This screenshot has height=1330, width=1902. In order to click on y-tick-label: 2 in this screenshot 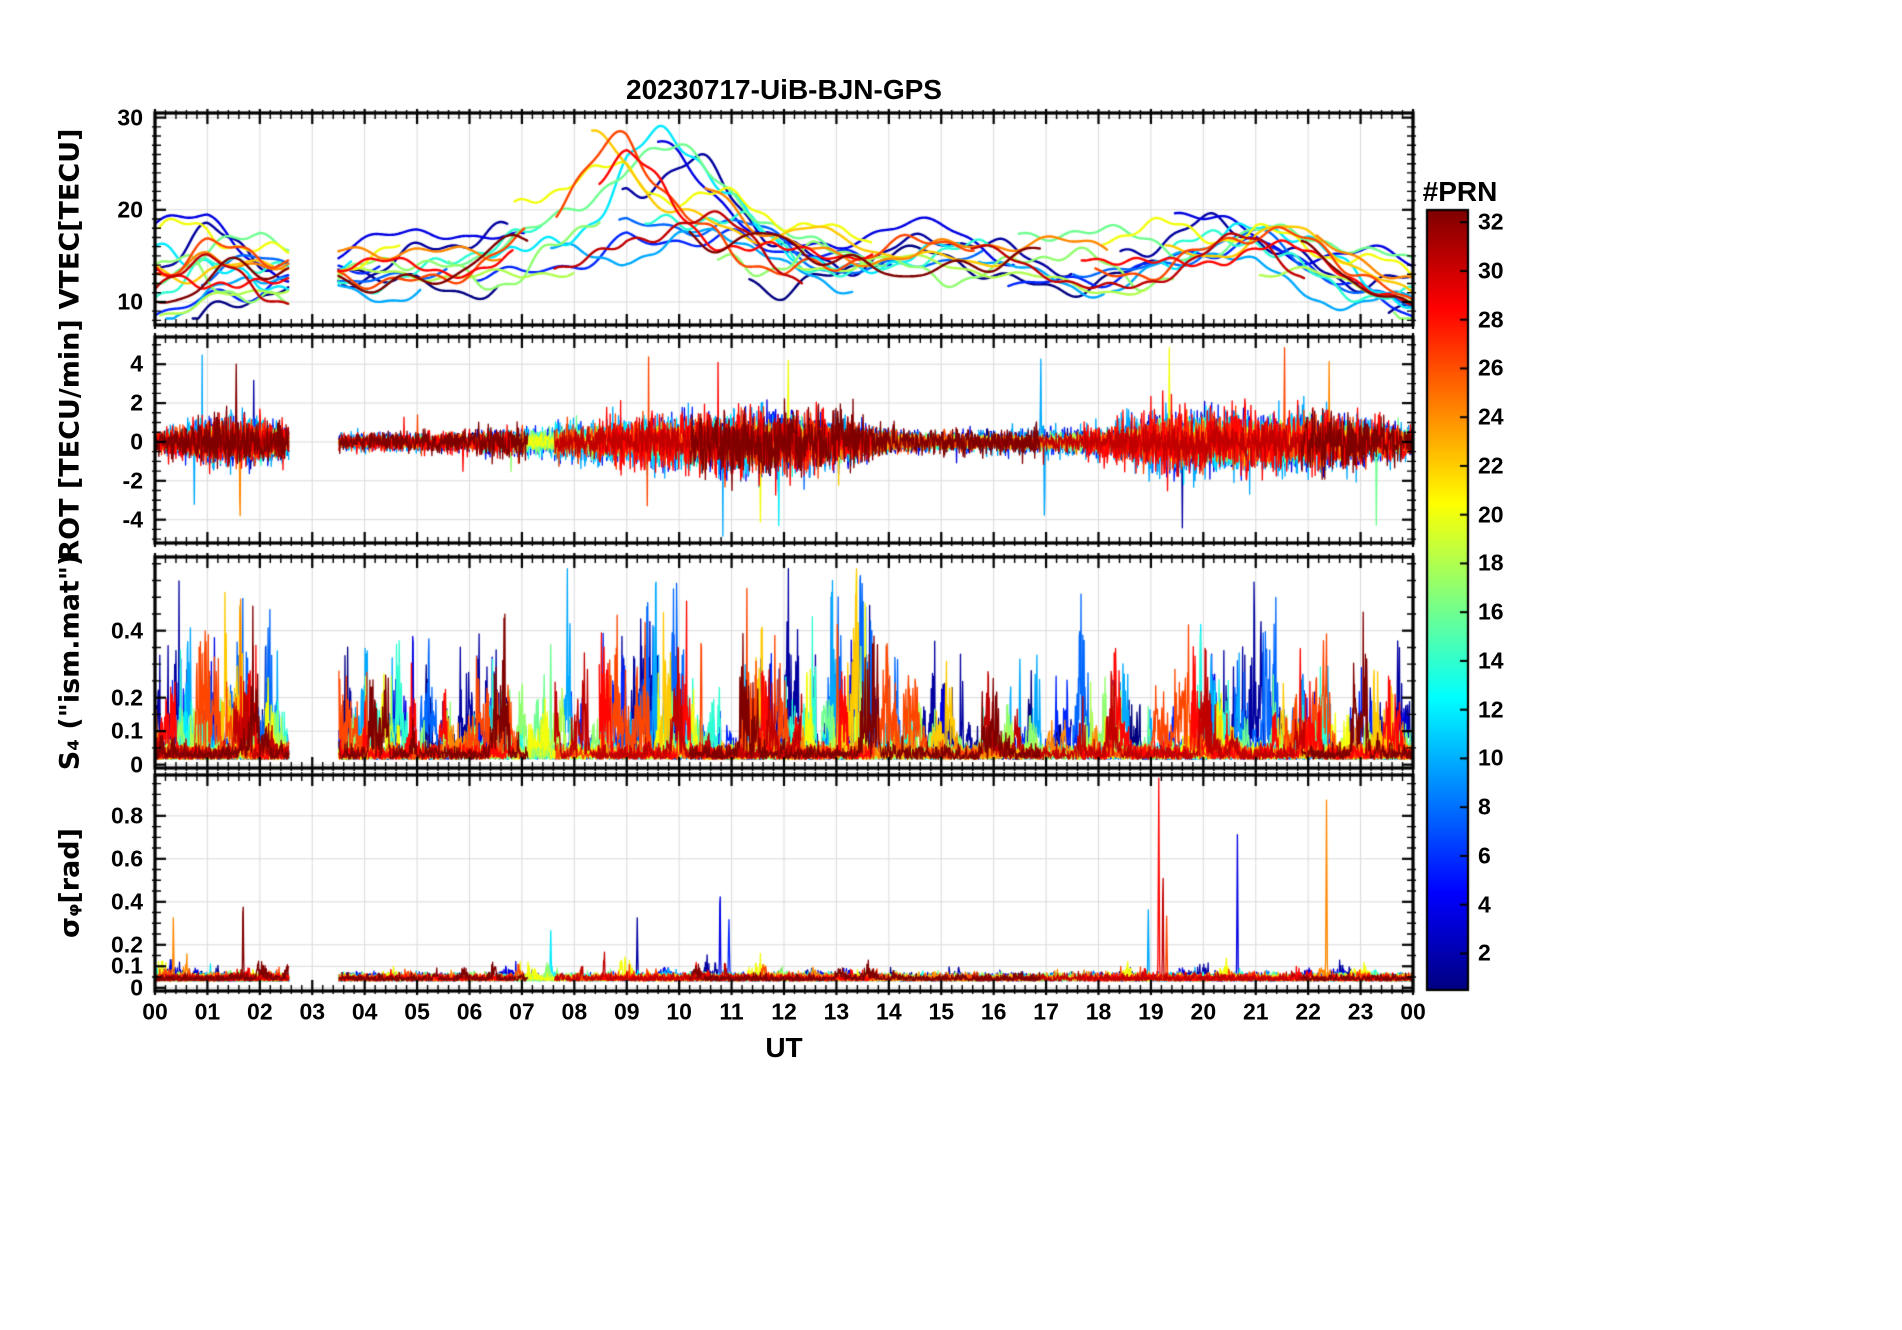, I will do `click(136, 402)`.